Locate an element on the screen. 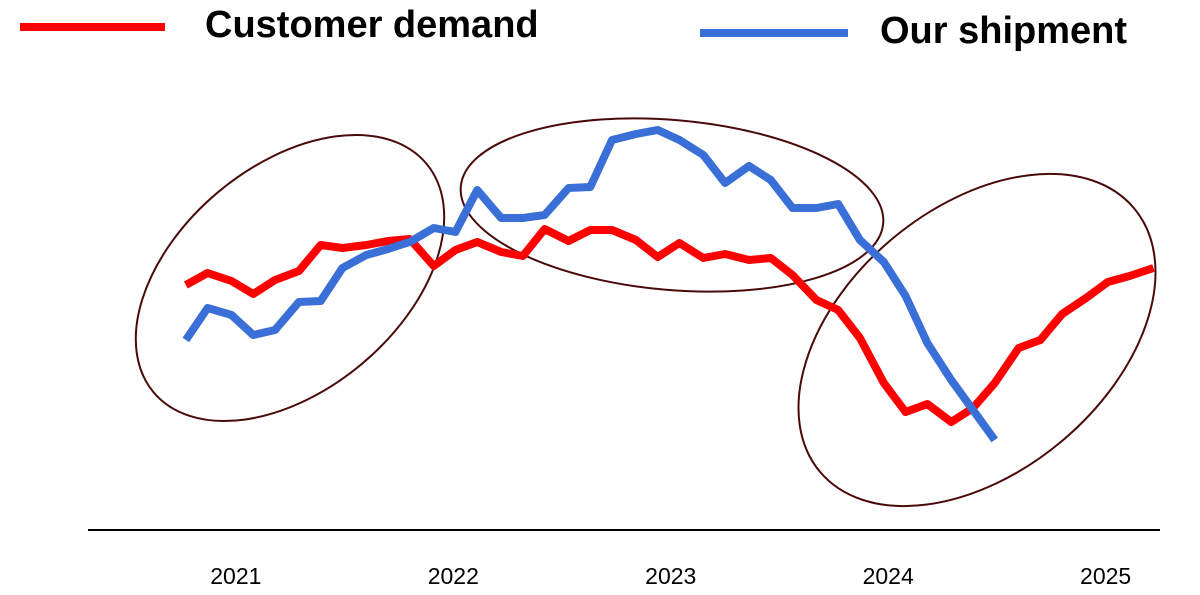 The width and height of the screenshot is (1200, 595). x-tick-label: 2024 is located at coordinates (888, 576).